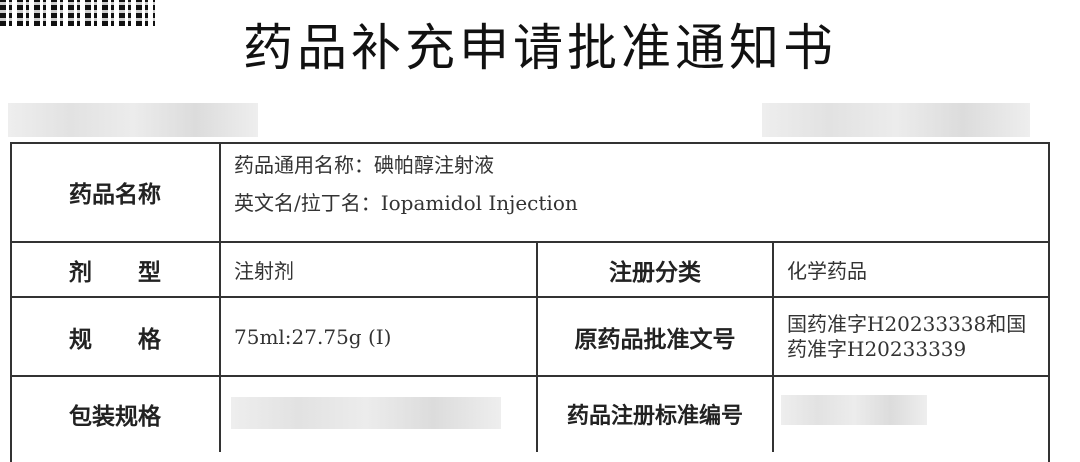 Image resolution: width=1080 pixels, height=462 pixels. Describe the element at coordinates (654, 416) in the screenshot. I see `std-no-label: 药品注册标准编号` at that location.